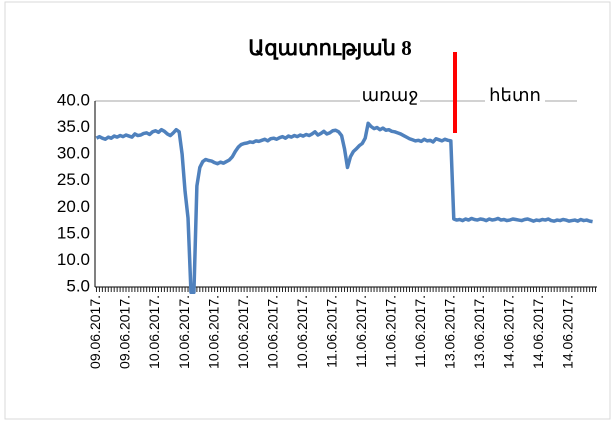 This screenshot has width=616, height=421. I want to click on annotation: առաջ, so click(390, 95).